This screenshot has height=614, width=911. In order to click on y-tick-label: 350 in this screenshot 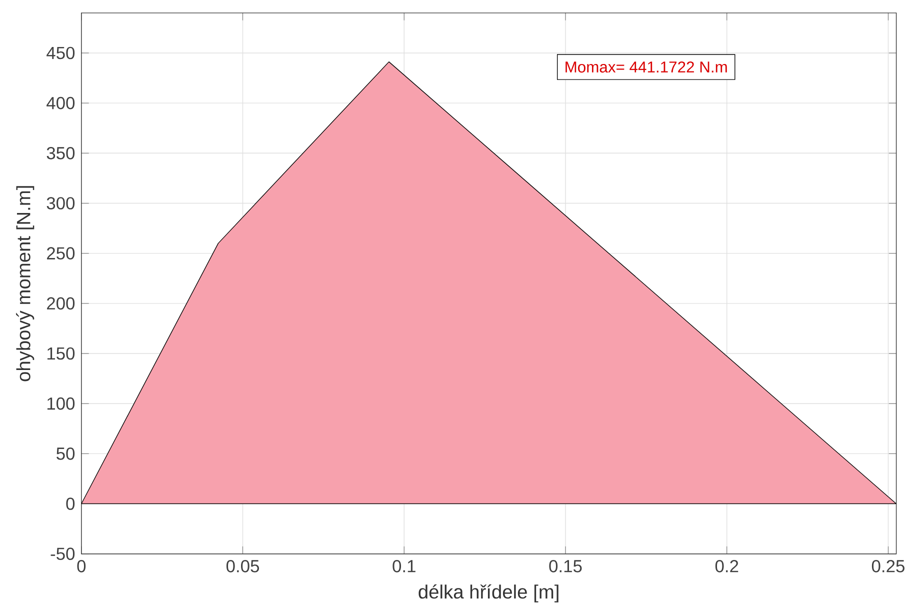, I will do `click(60, 153)`.